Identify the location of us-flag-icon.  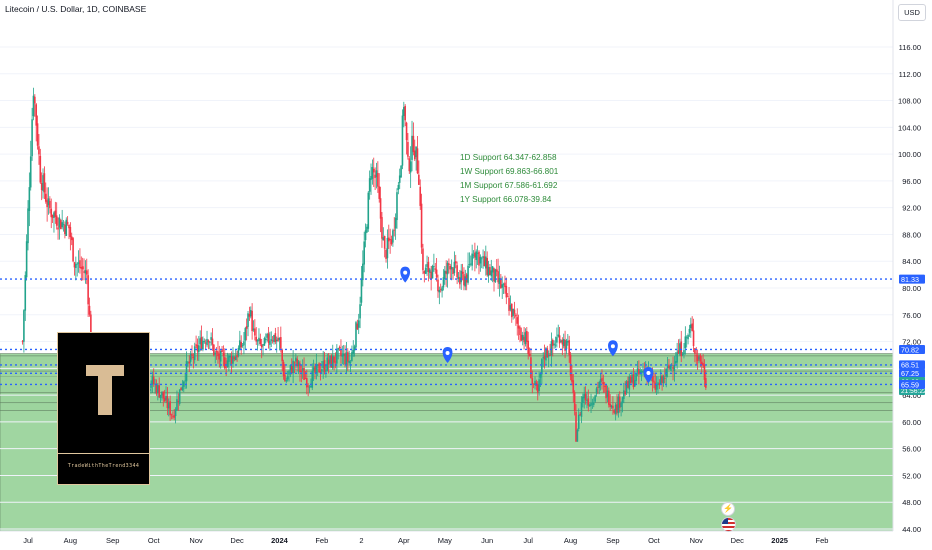
(728, 524).